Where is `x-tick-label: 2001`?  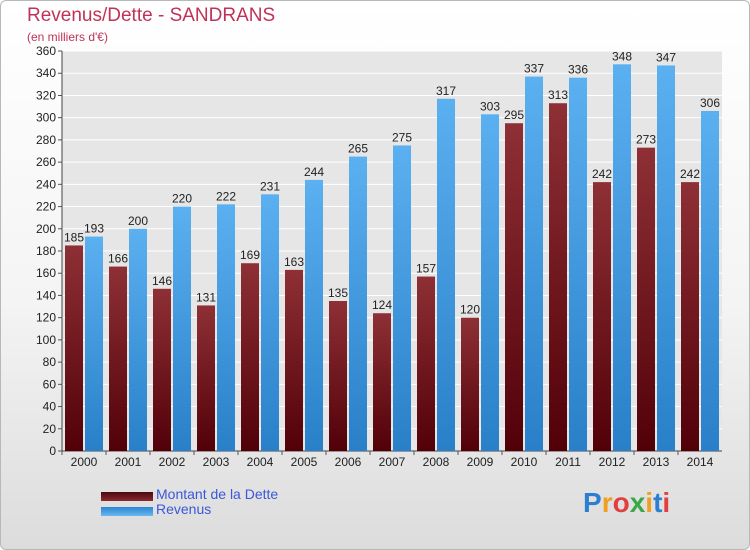 x-tick-label: 2001 is located at coordinates (128, 462).